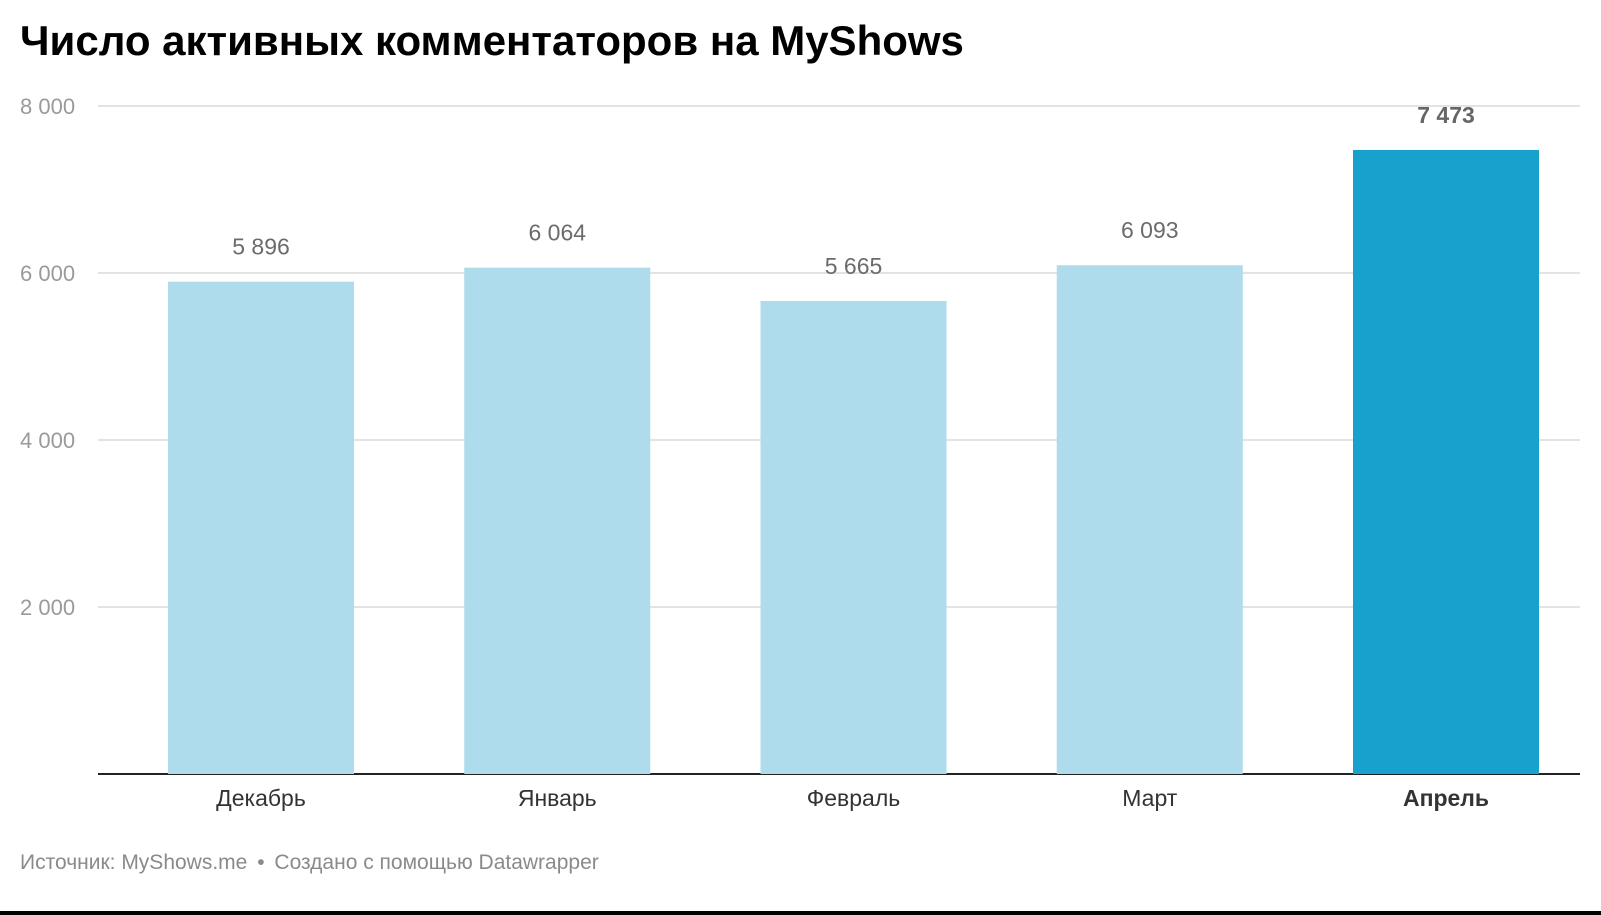  What do you see at coordinates (1150, 230) in the screenshot?
I see `value-label: 6 093` at bounding box center [1150, 230].